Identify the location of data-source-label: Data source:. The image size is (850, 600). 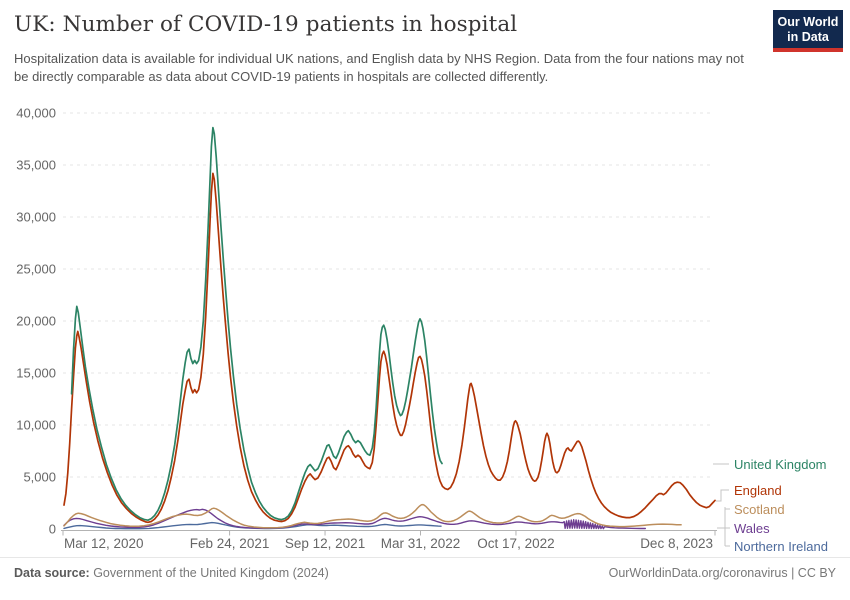
(52, 573).